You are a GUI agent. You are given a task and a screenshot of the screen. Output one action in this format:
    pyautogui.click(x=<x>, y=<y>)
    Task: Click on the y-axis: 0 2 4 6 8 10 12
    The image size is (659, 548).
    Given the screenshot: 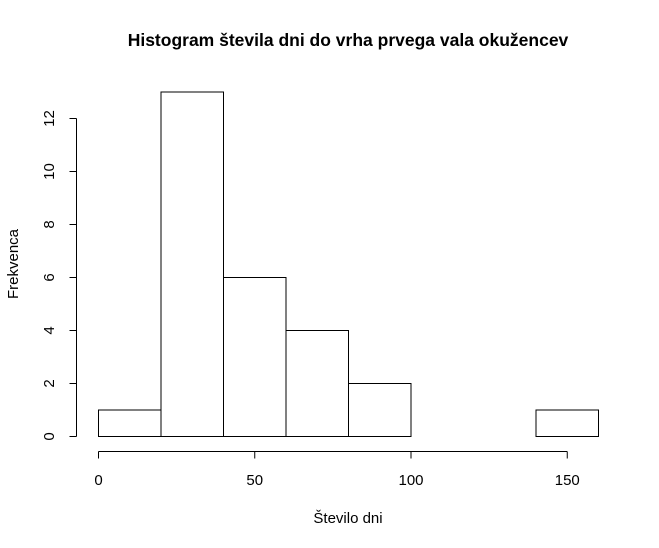 What is the action you would take?
    pyautogui.click(x=59, y=275)
    